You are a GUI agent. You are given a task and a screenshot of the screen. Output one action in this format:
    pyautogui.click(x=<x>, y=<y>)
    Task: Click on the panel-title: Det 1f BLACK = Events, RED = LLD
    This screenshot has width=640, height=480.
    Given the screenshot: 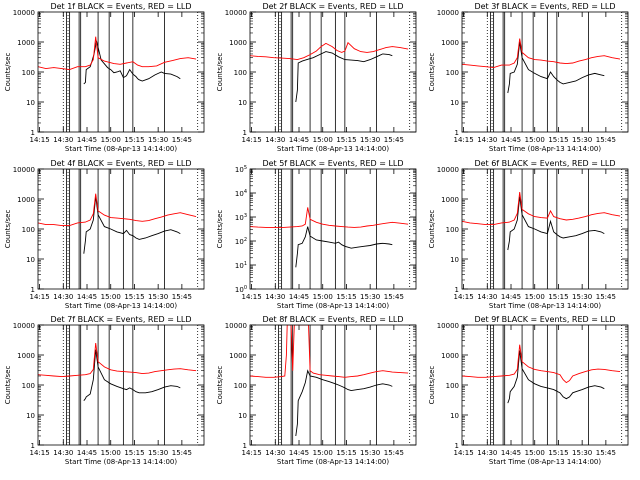 What is the action you would take?
    pyautogui.click(x=120, y=6)
    